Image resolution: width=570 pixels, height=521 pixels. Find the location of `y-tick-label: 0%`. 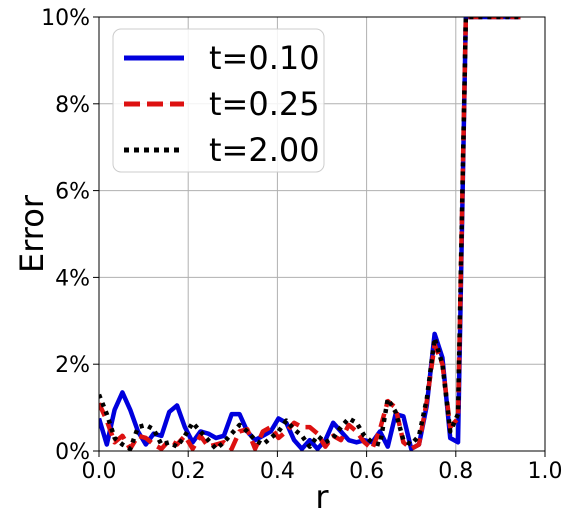

y-tick-label: 0% is located at coordinates (72, 452).